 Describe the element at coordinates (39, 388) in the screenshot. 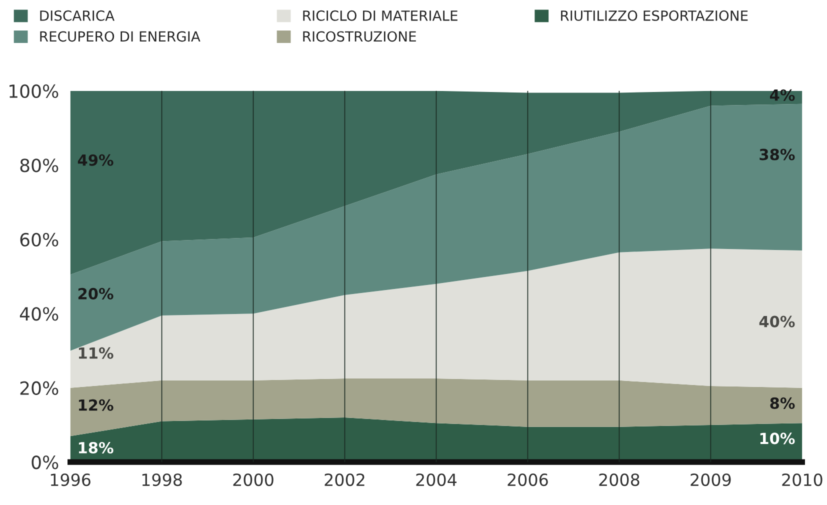

I see `y-tick-label: 20%` at that location.